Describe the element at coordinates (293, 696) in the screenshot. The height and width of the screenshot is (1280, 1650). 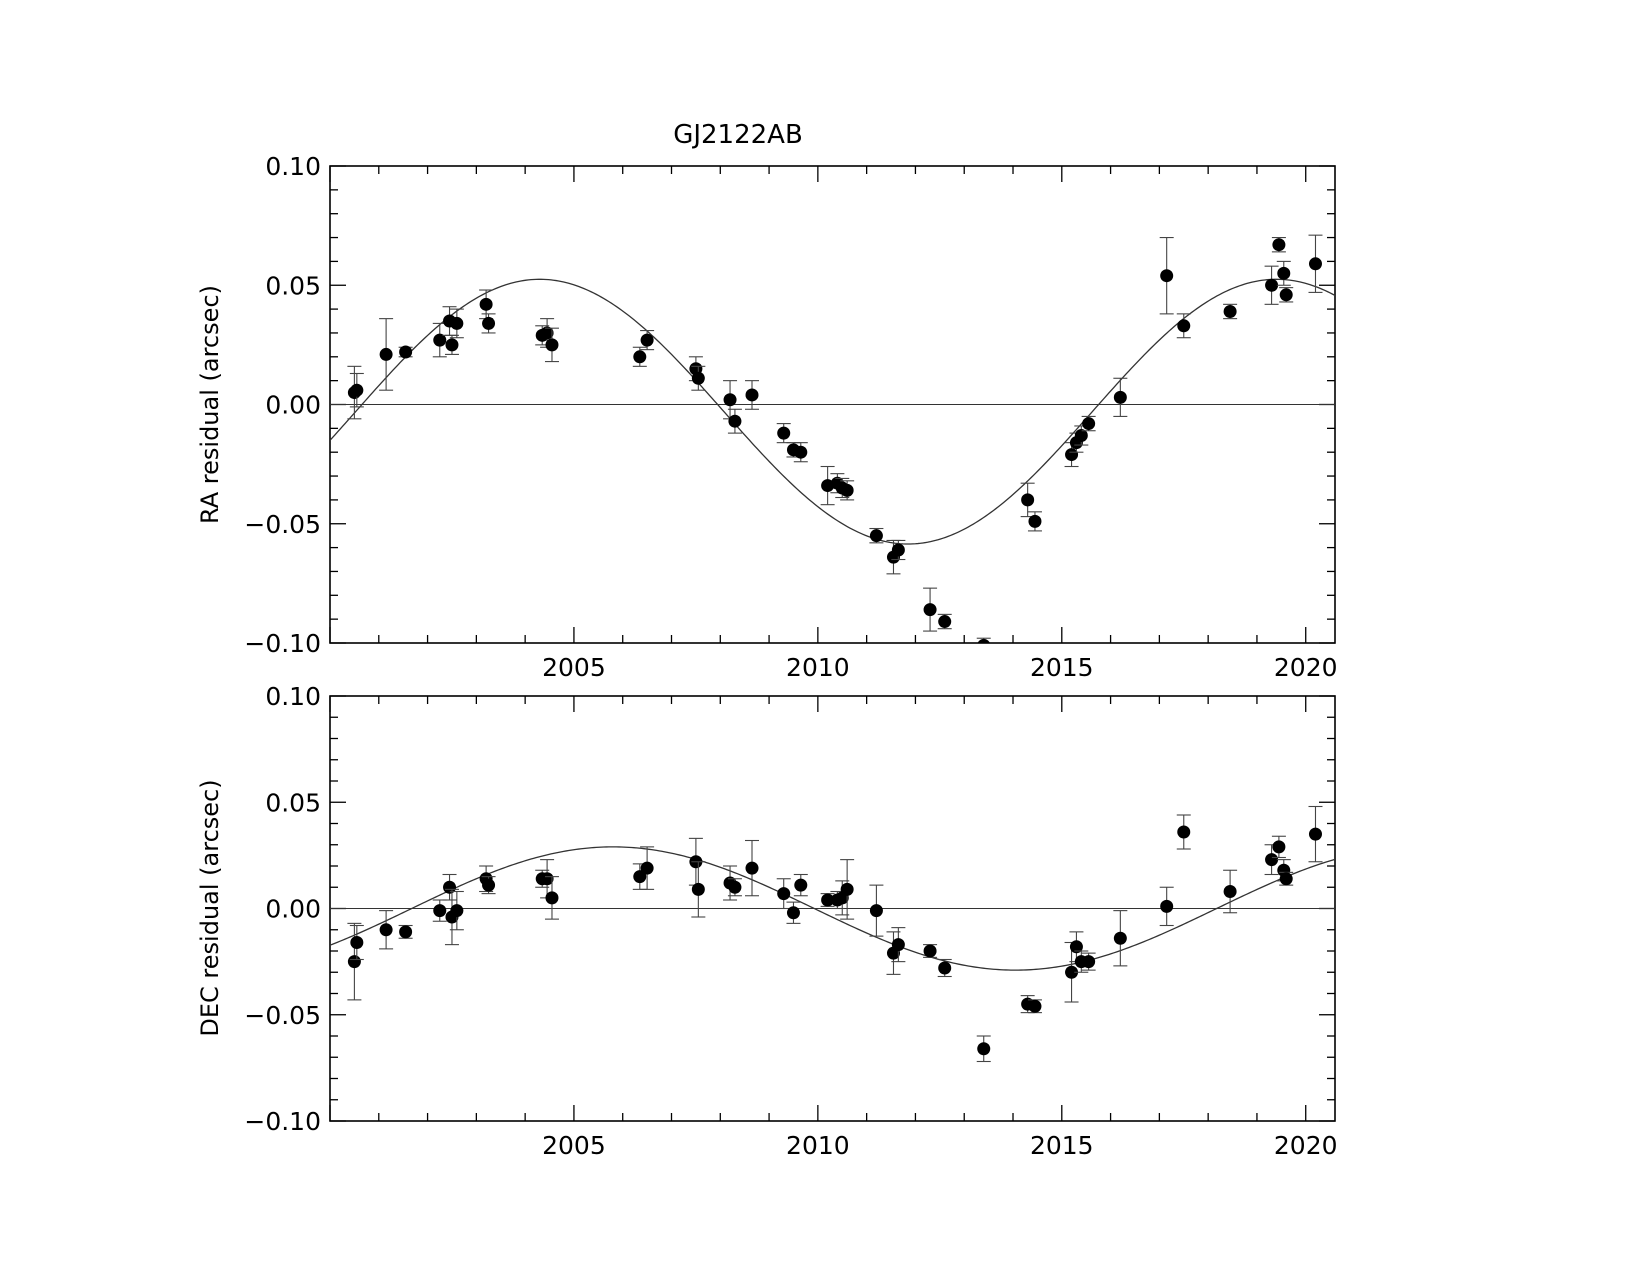
I see `dec-y-tick-label: 0.10` at that location.